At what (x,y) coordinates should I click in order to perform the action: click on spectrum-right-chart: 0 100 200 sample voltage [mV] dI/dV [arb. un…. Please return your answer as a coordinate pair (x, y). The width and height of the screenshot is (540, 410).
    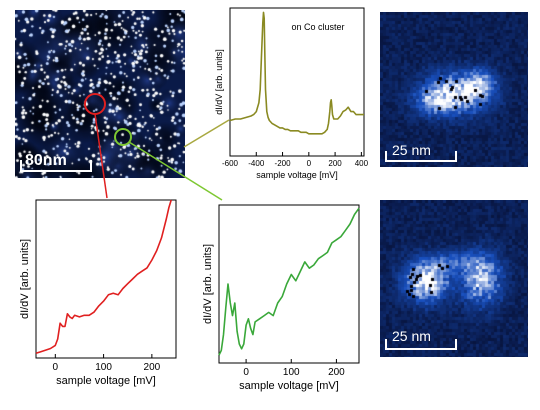
    Looking at the image, I should click on (281, 298).